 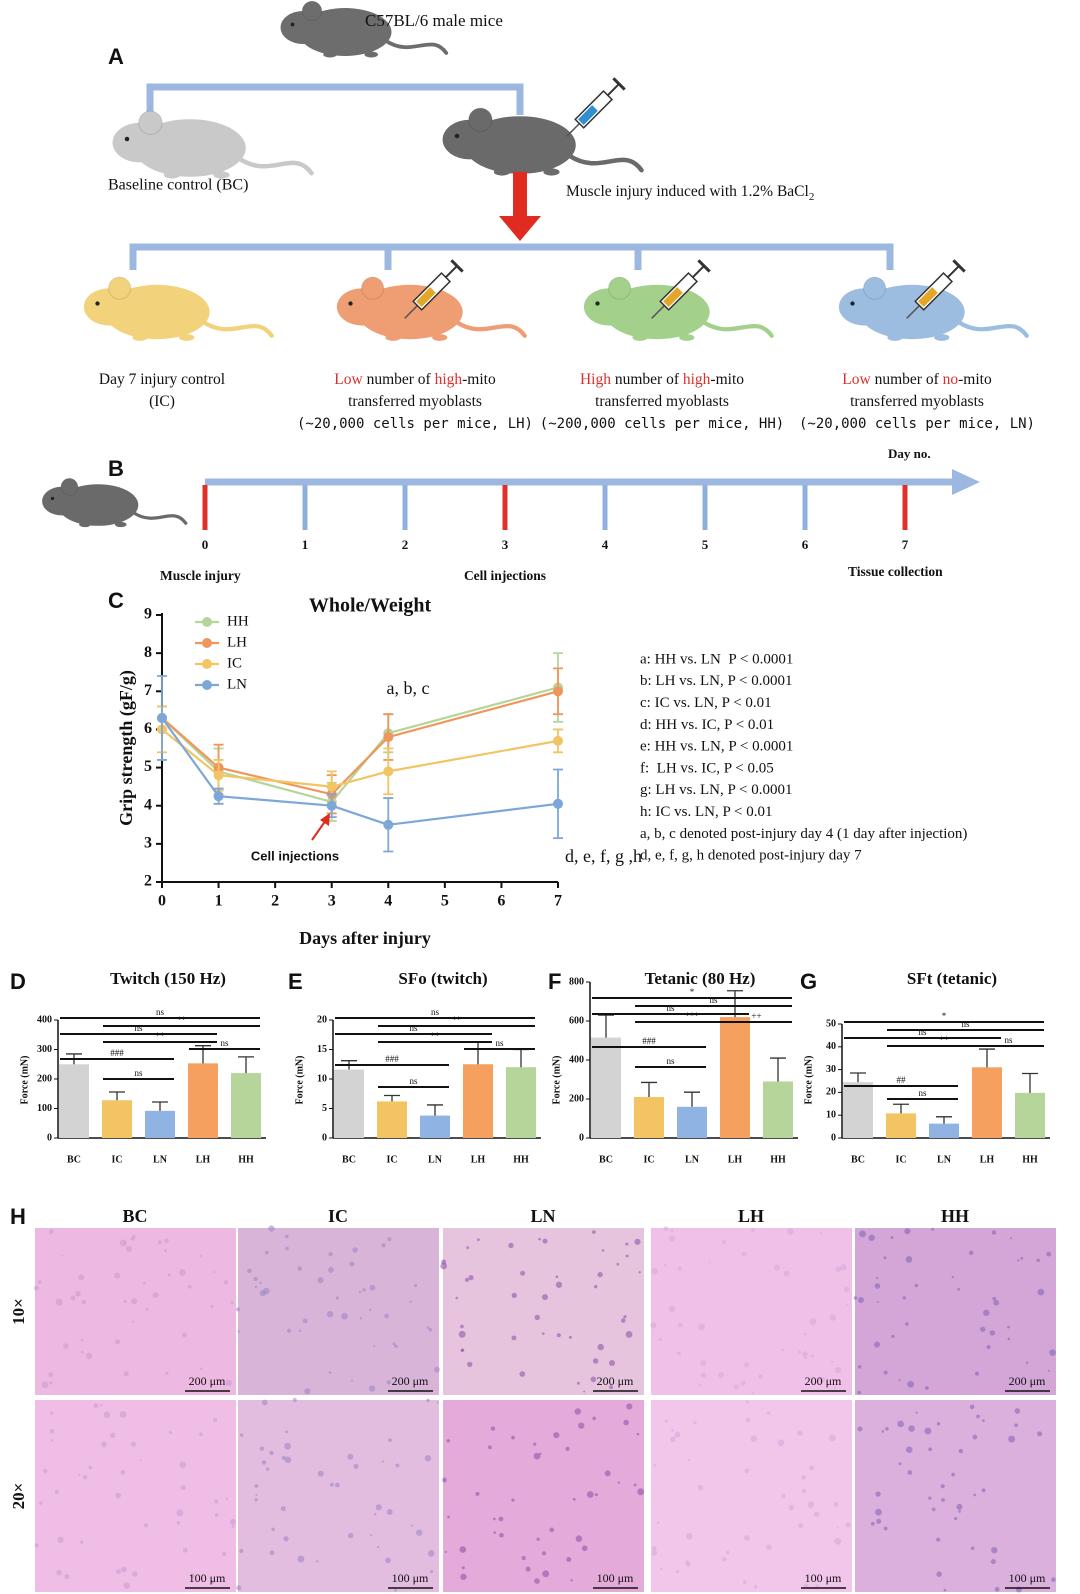 What do you see at coordinates (207, 664) in the screenshot?
I see `legend-marker` at bounding box center [207, 664].